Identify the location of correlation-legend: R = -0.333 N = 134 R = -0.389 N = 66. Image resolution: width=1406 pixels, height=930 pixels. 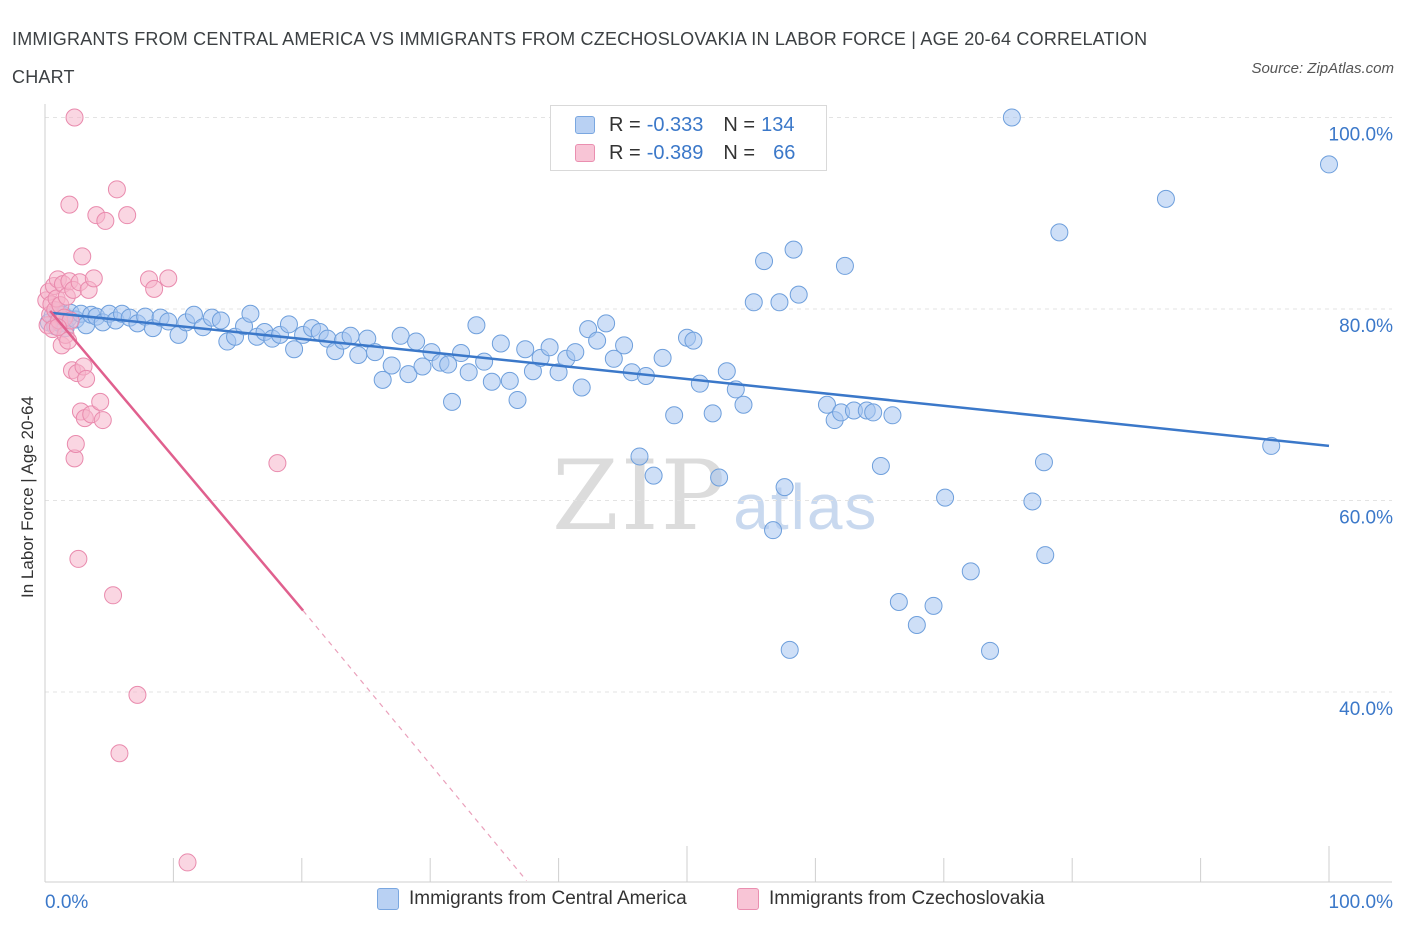
(688, 138).